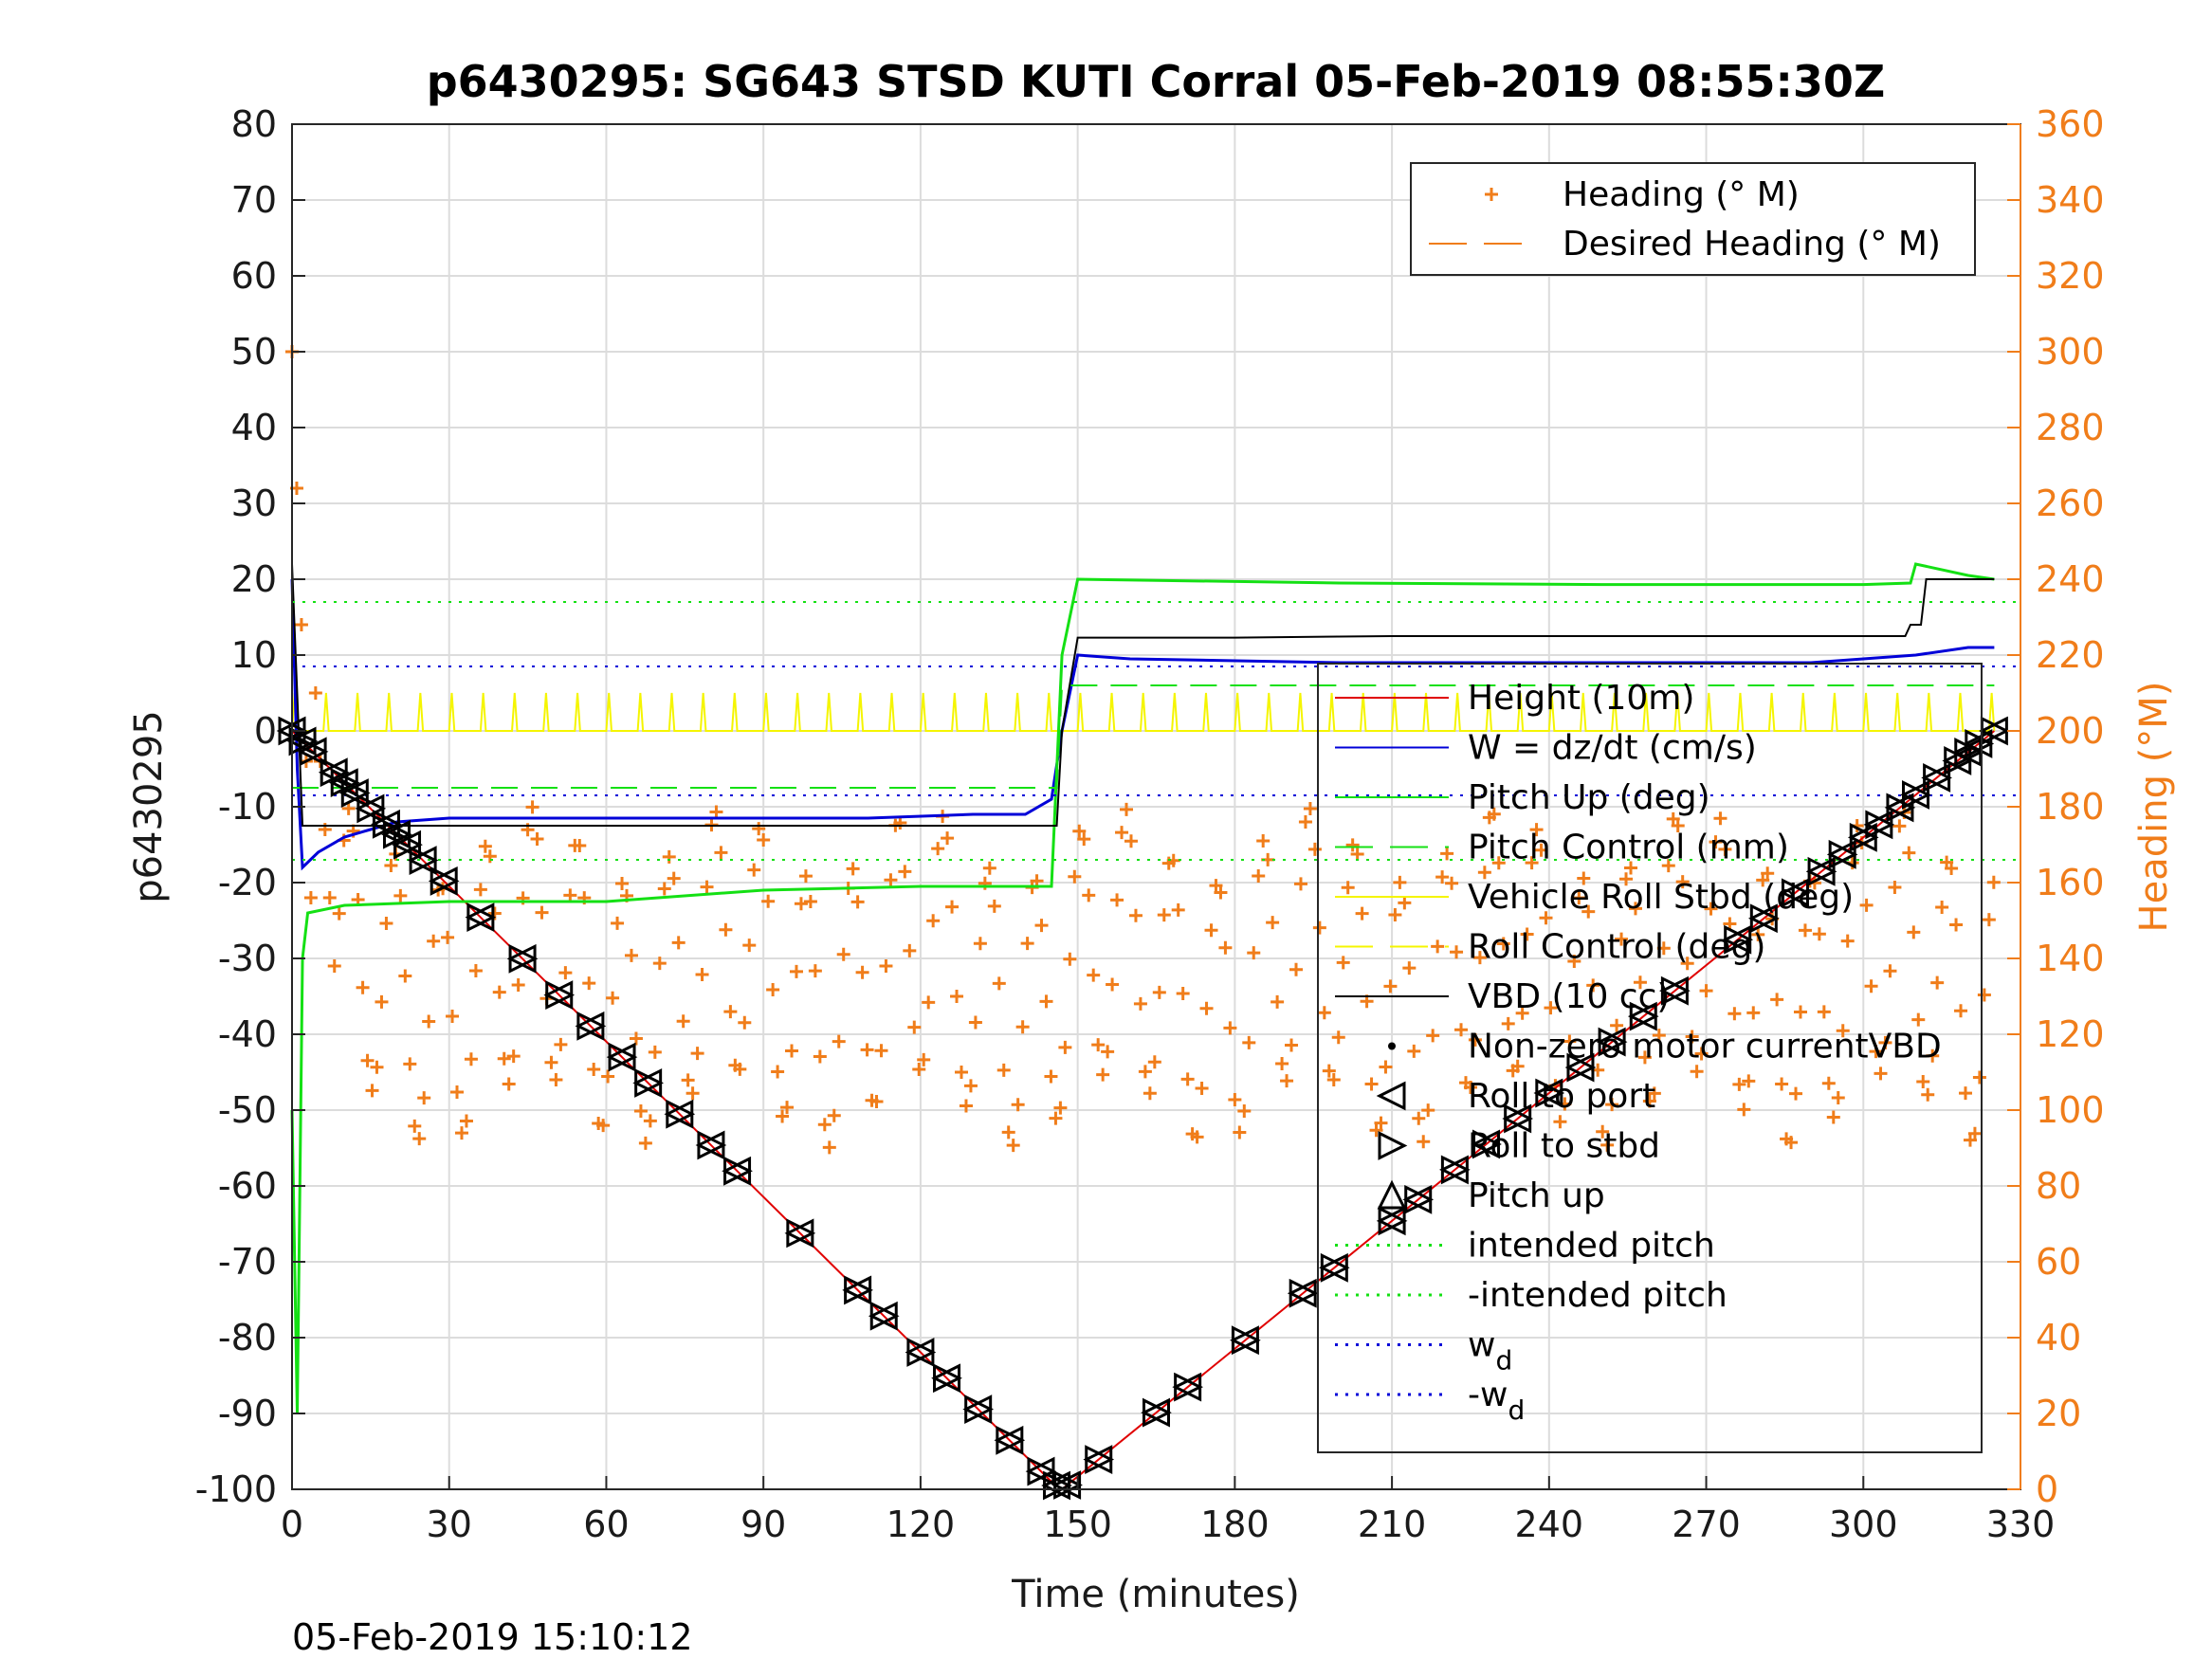 The height and width of the screenshot is (1659, 2212). What do you see at coordinates (2070, 655) in the screenshot?
I see `y-right-tick-label: 220` at bounding box center [2070, 655].